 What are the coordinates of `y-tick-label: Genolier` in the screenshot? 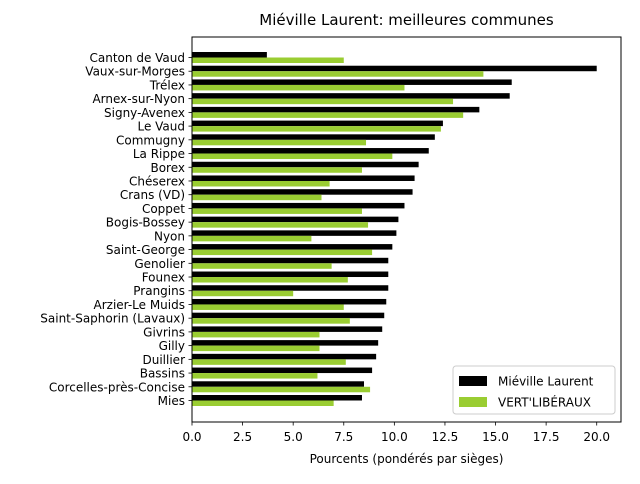 It's located at (159, 264).